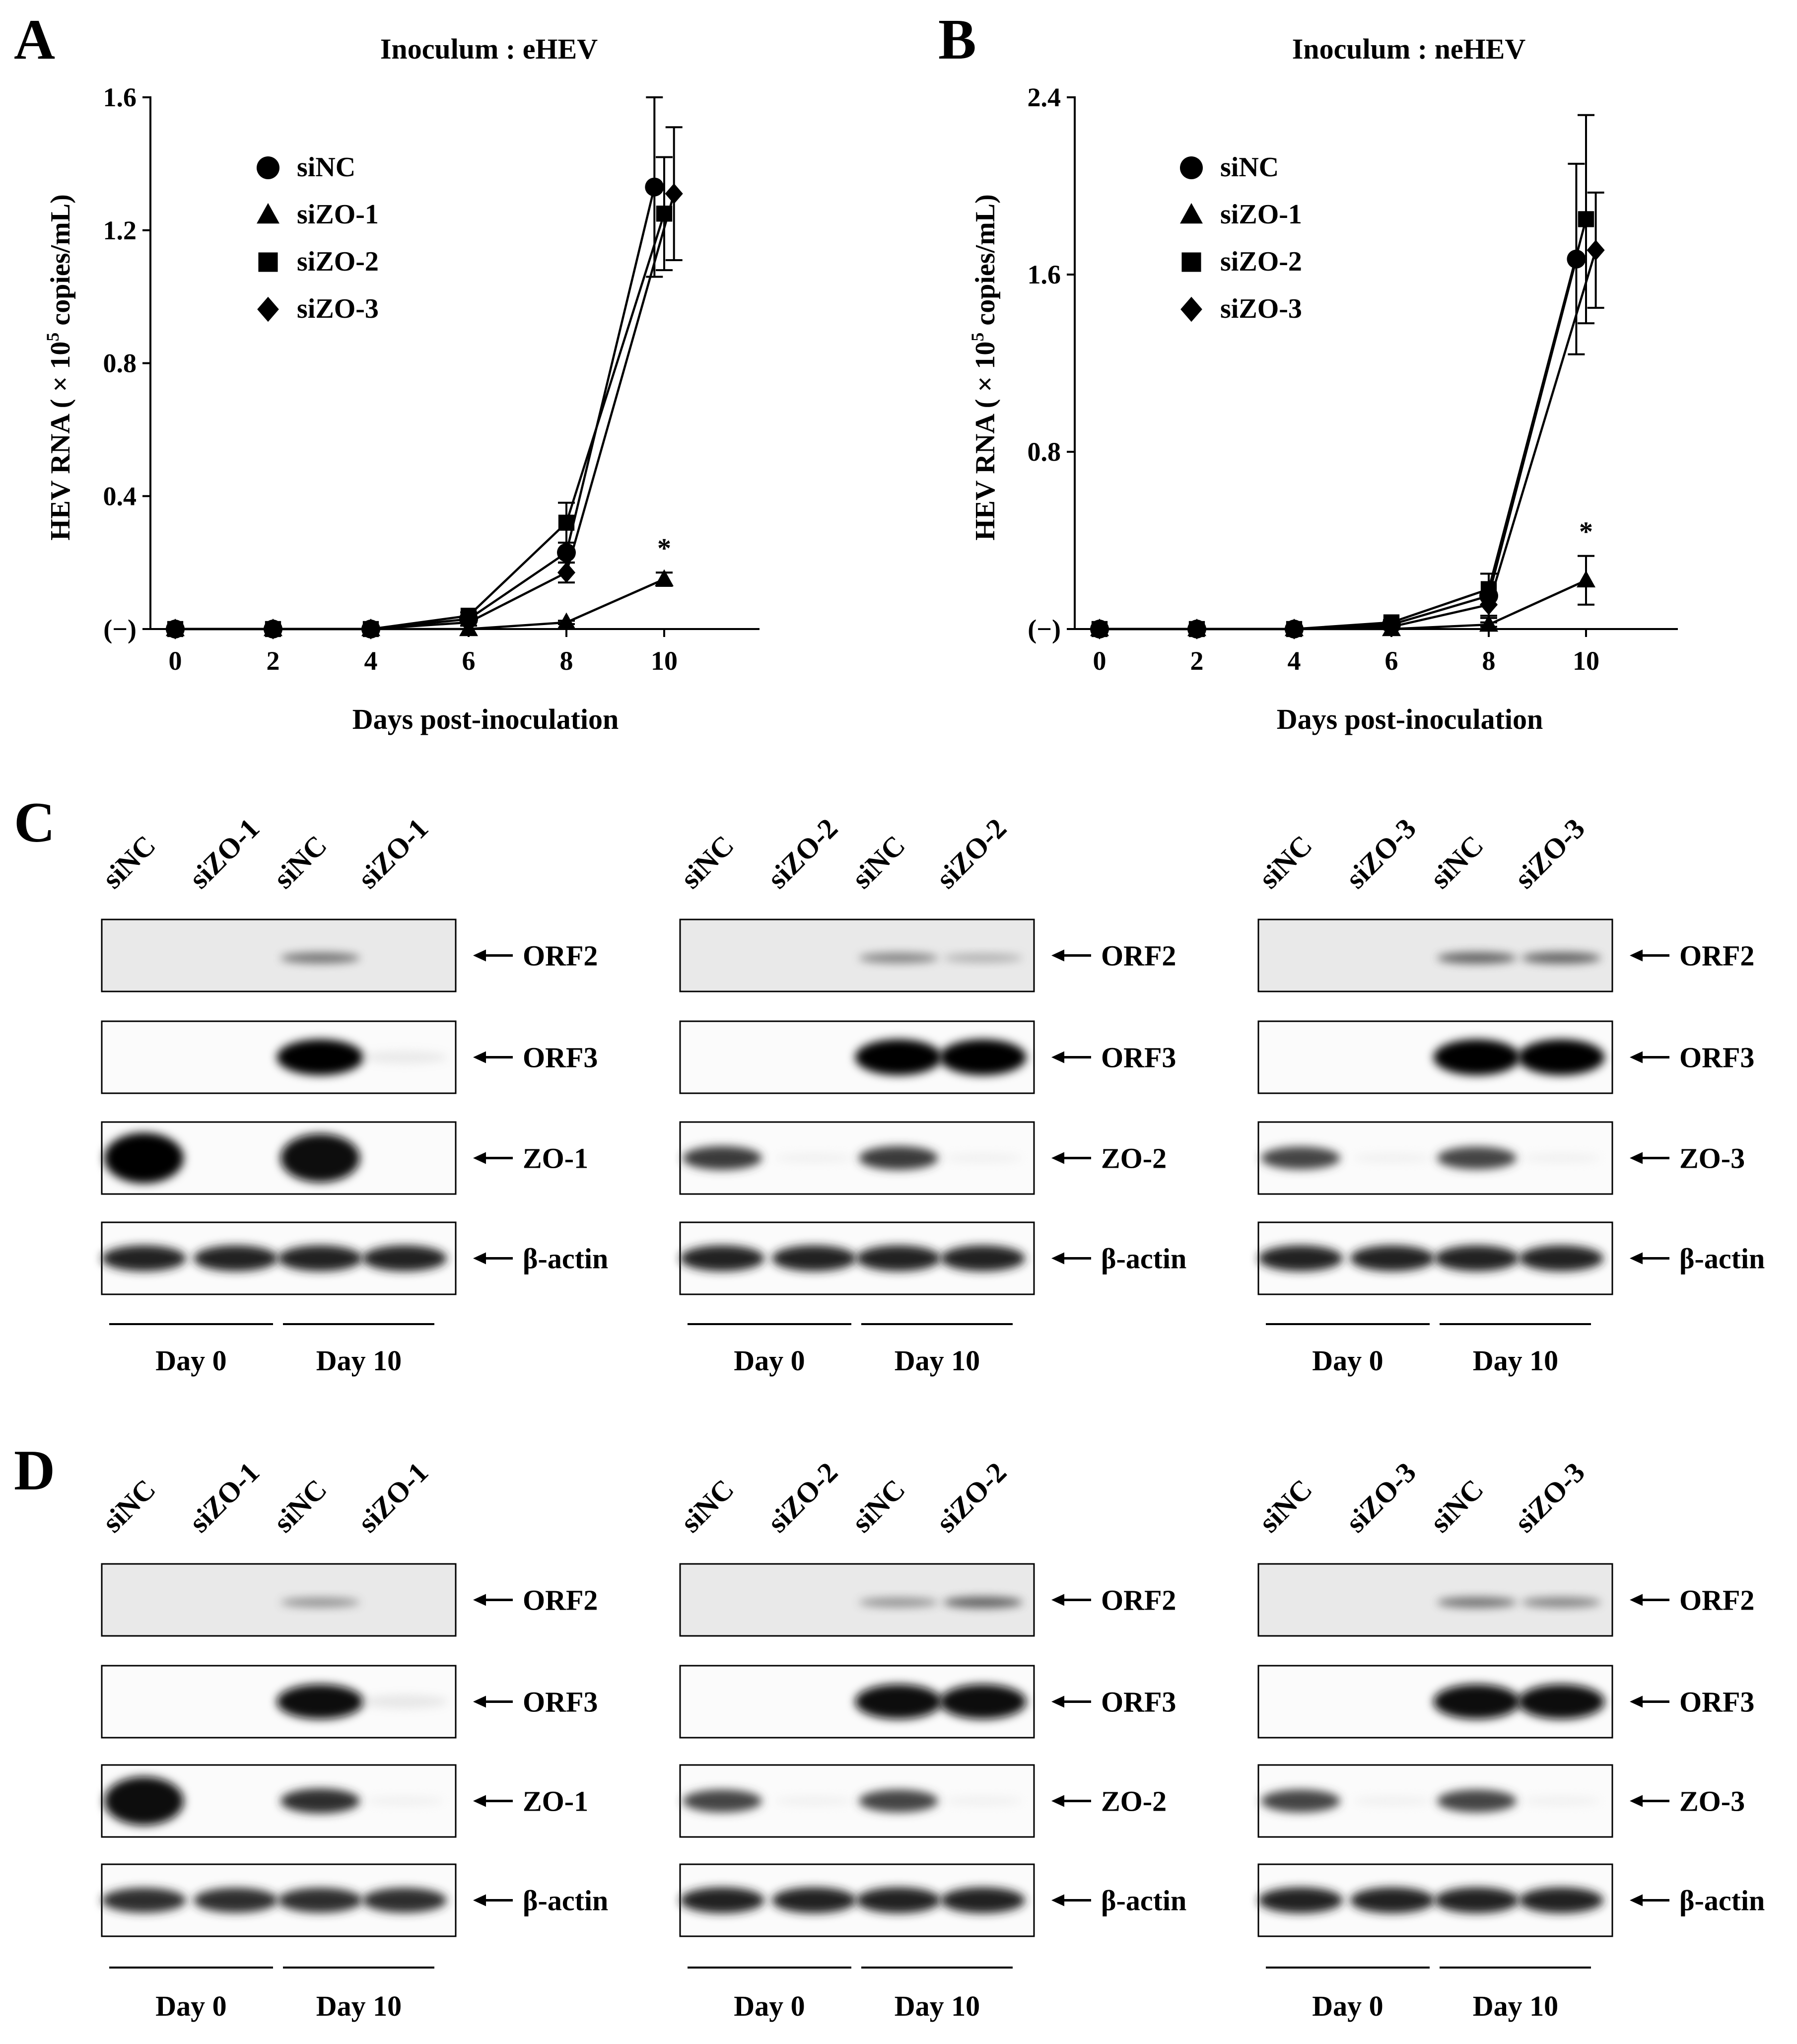 The width and height of the screenshot is (1797, 2044). What do you see at coordinates (1044, 275) in the screenshot?
I see `y-tick-label: 1.6` at bounding box center [1044, 275].